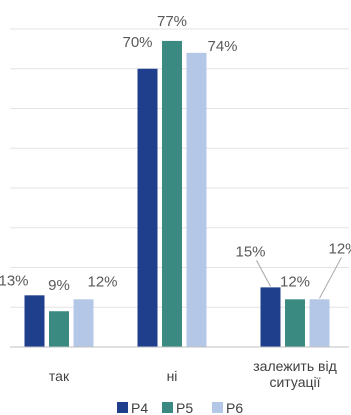 The image size is (351, 415). I want to click on data-label-p5-2: 77%, so click(172, 21).